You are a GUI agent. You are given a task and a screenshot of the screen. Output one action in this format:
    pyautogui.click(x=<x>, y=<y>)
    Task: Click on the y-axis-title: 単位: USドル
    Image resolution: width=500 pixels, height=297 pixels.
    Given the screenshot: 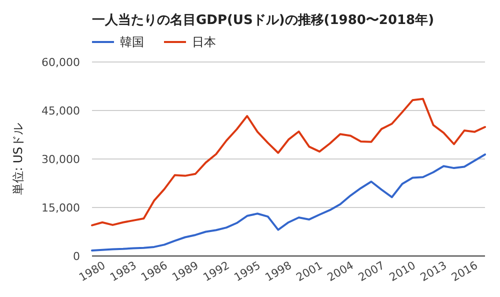 What is the action you would take?
    pyautogui.click(x=18, y=159)
    